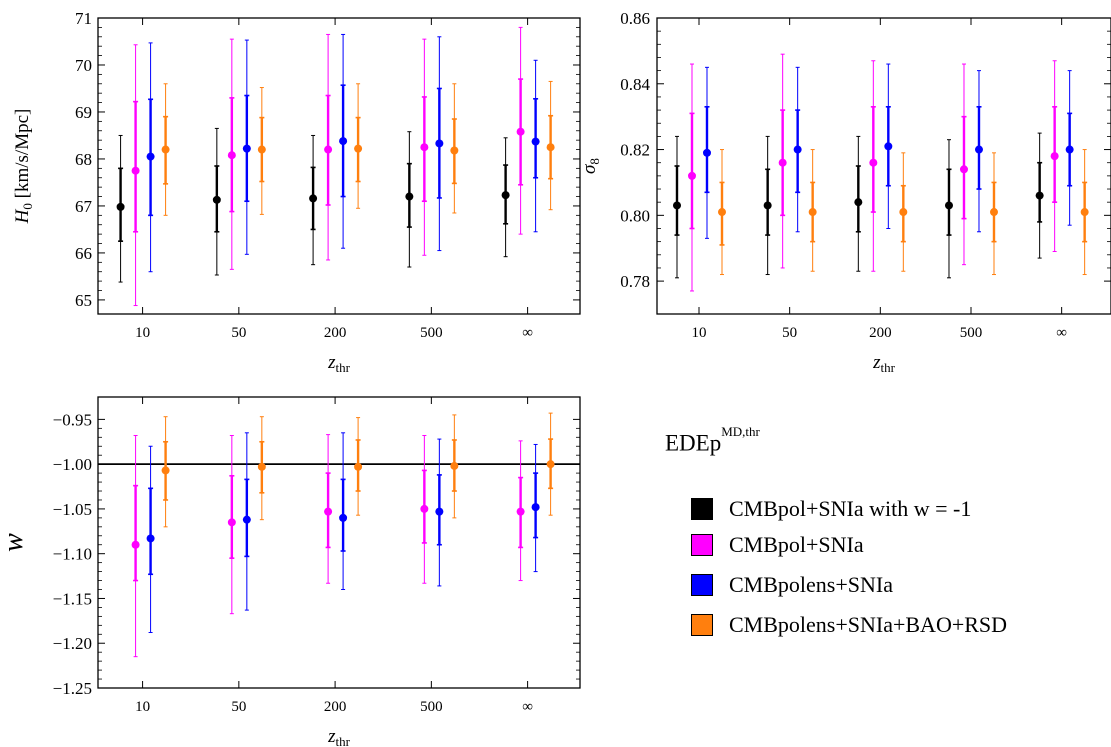  What do you see at coordinates (849, 624) in the screenshot?
I see `legend-entry-cmbpolens-snia-bao-rsd: CMBpolens+SNIa+BAO+RSD` at bounding box center [849, 624].